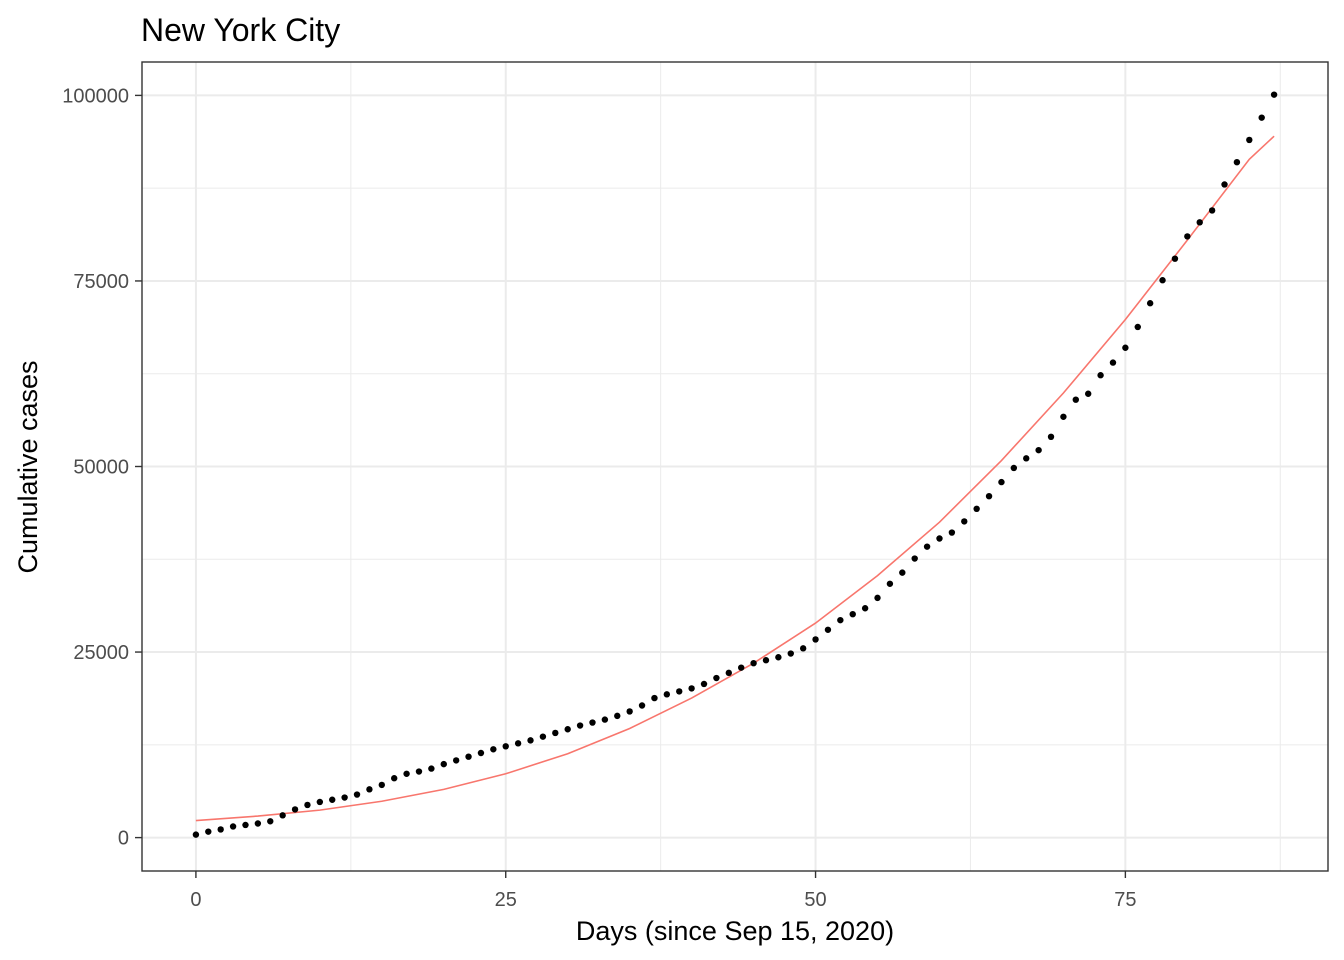  What do you see at coordinates (240, 30) in the screenshot?
I see `chart-title: New York City` at bounding box center [240, 30].